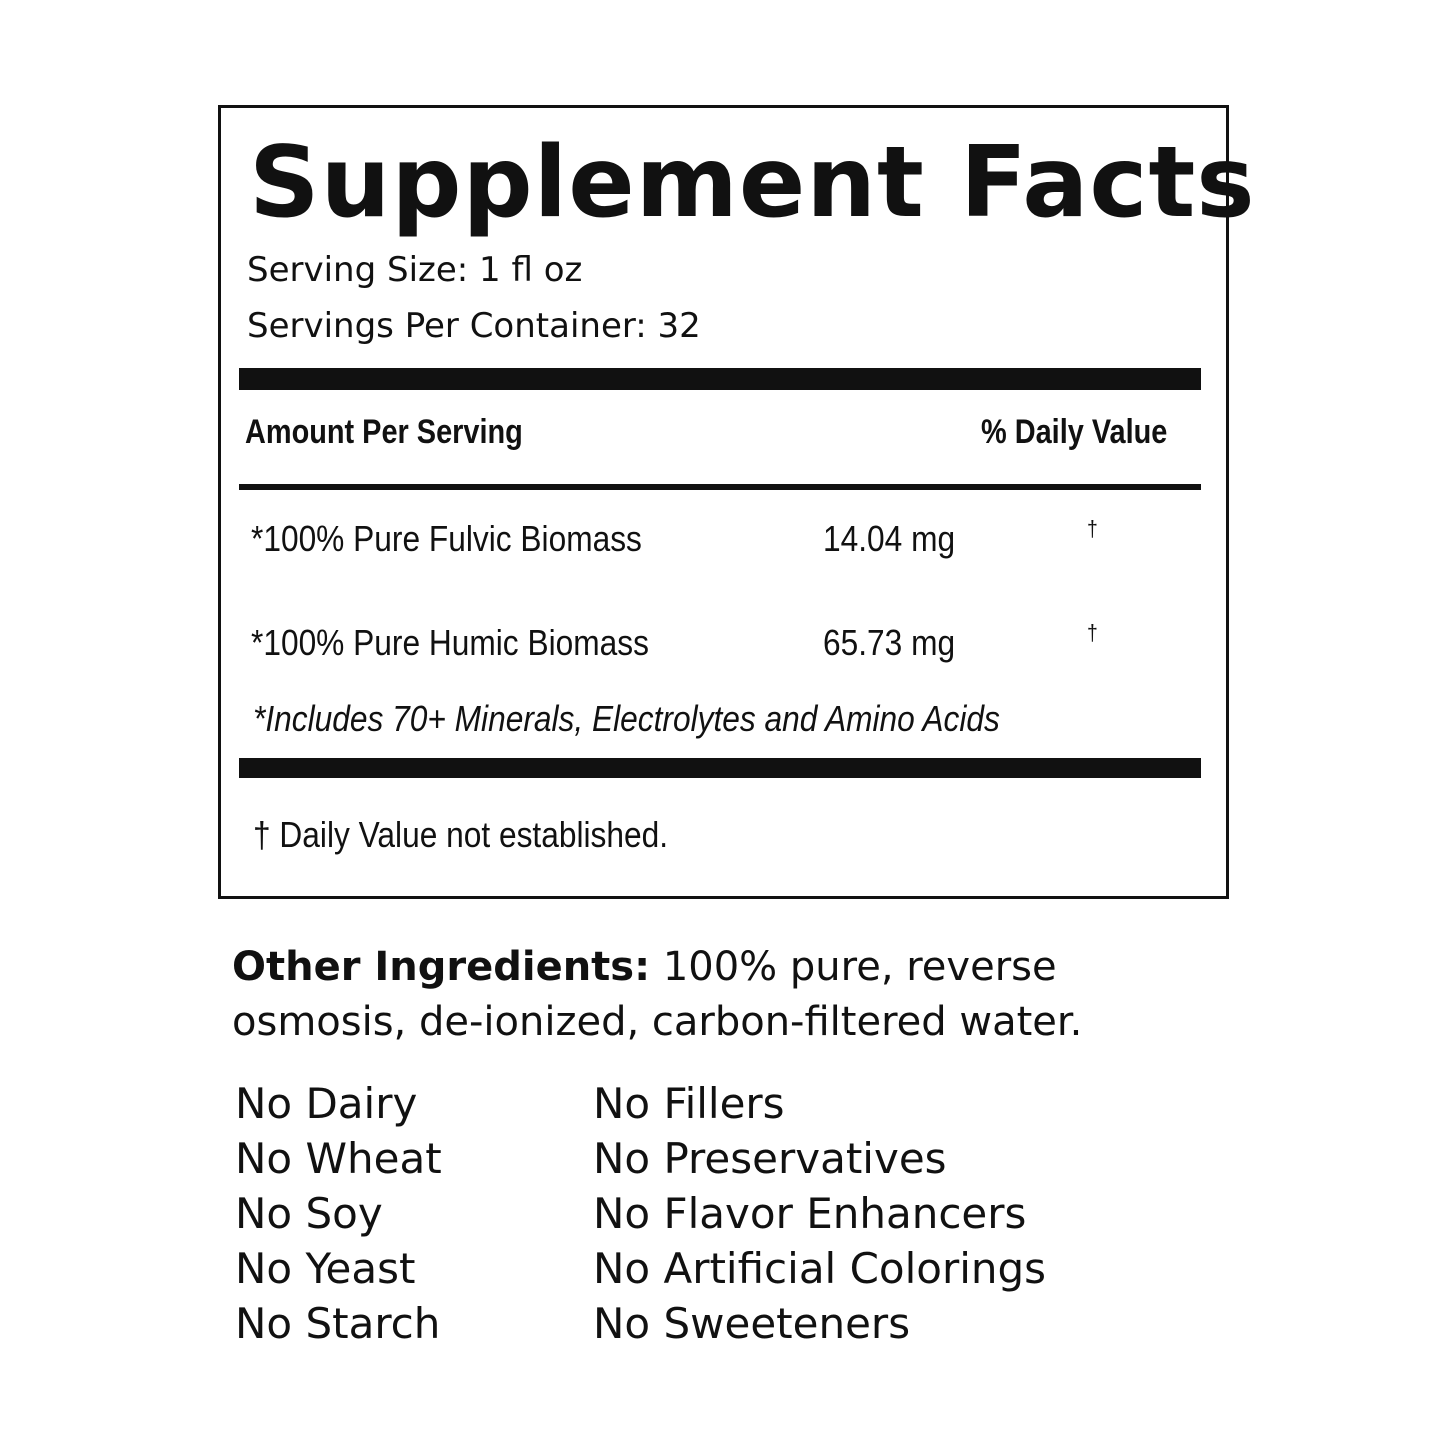 The height and width of the screenshot is (1445, 1445). What do you see at coordinates (325, 1268) in the screenshot?
I see `free-item: No Yeast` at bounding box center [325, 1268].